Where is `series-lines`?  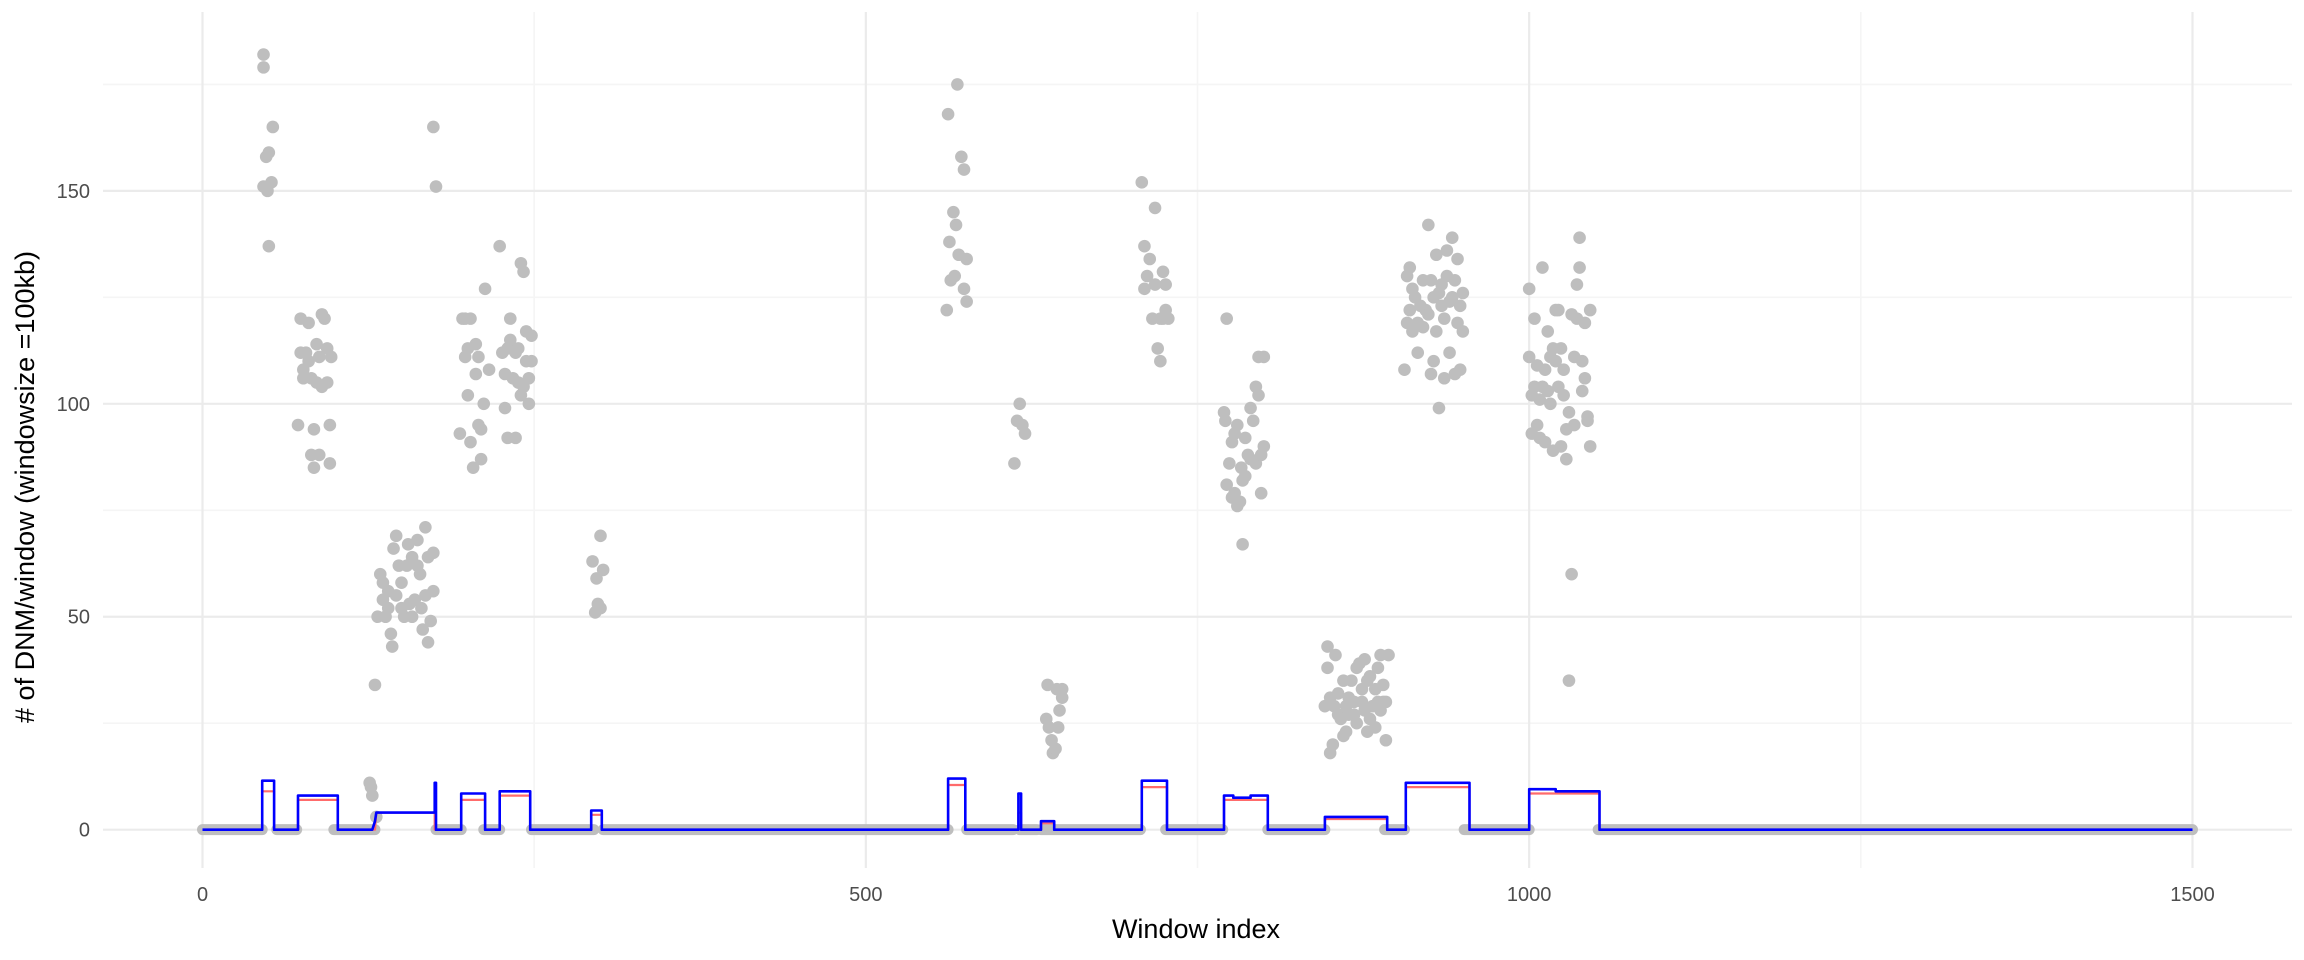 series-lines is located at coordinates (1197, 804).